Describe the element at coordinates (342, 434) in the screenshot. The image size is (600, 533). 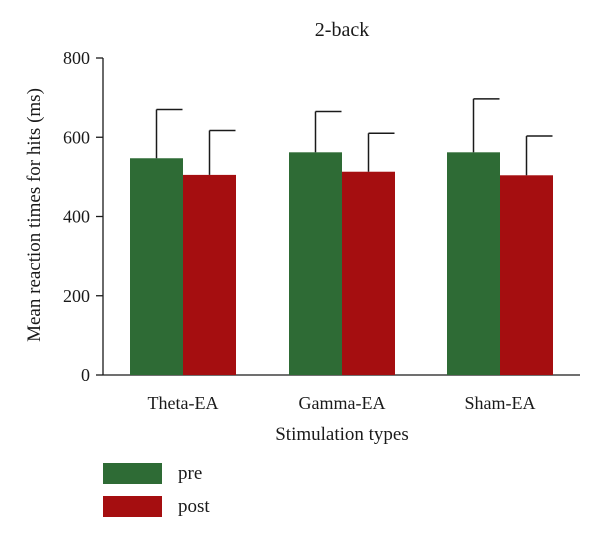
I see `x-axis-label: Stimulation types` at that location.